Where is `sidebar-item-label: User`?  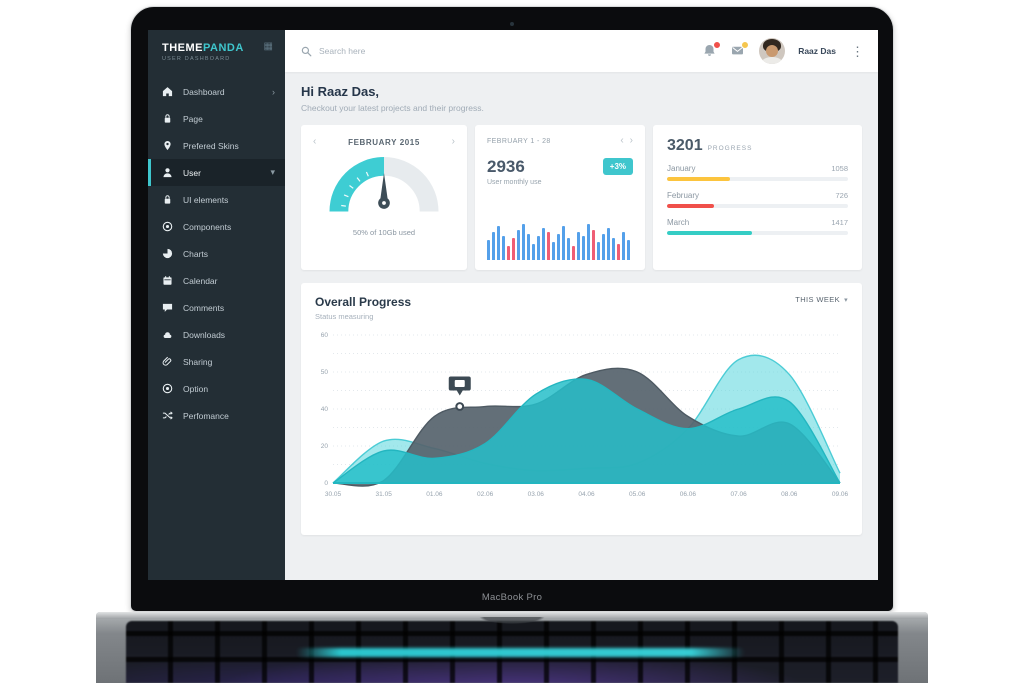
sidebar-item-label: User is located at coordinates (192, 172).